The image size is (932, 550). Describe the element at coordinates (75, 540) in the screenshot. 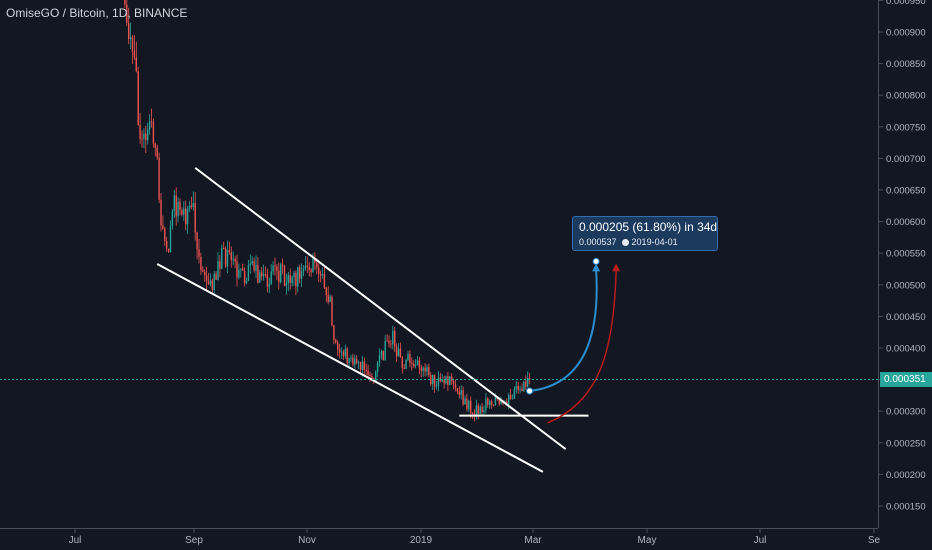

I see `x-tick-label: Jul` at that location.